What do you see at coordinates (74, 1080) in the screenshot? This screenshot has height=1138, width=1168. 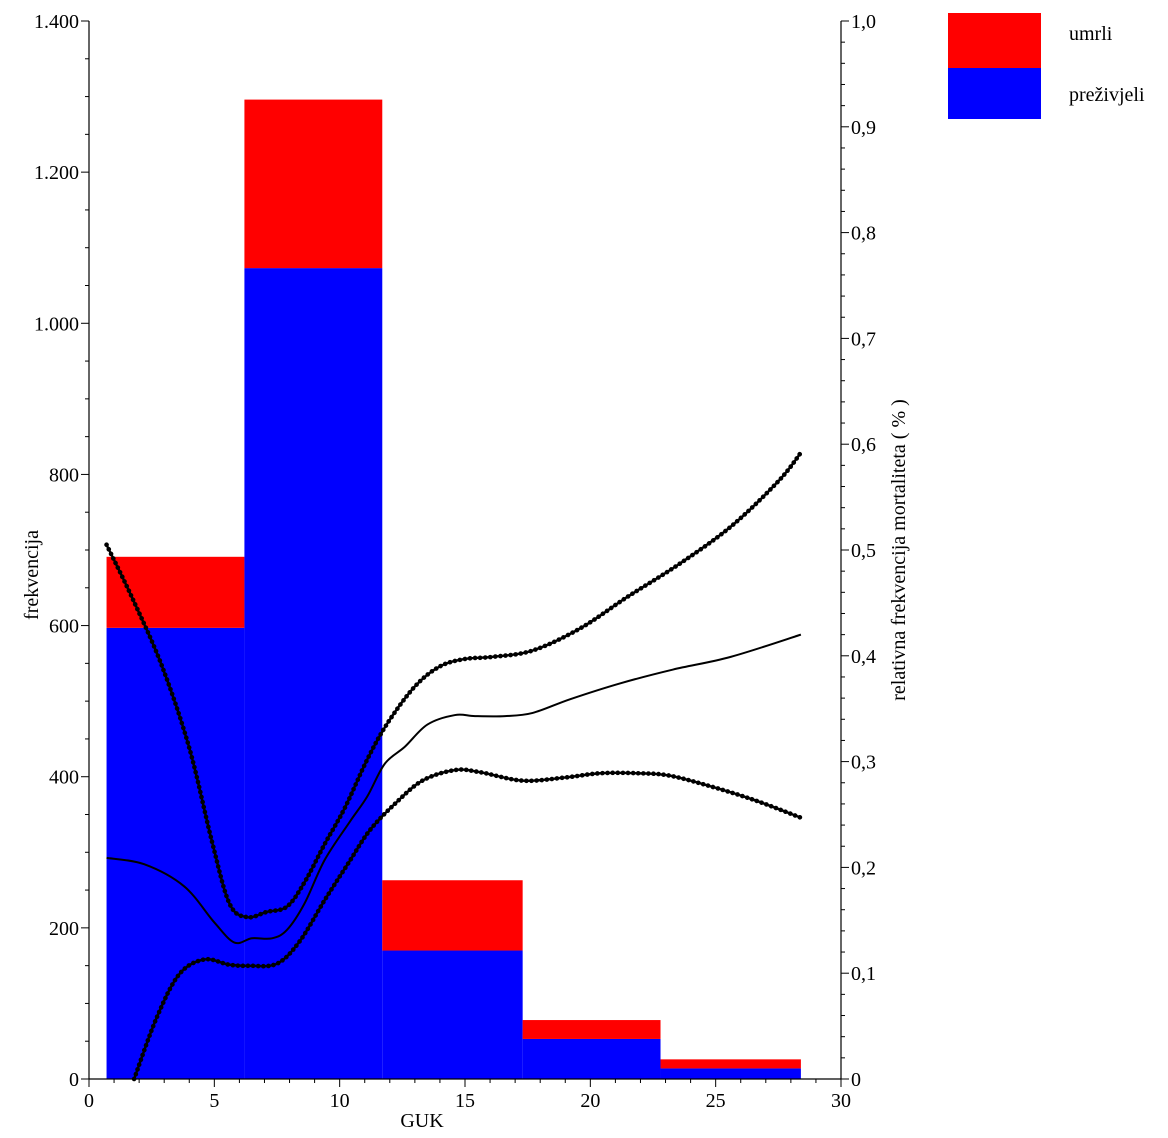 I see `y-left-tick-label: 0` at bounding box center [74, 1080].